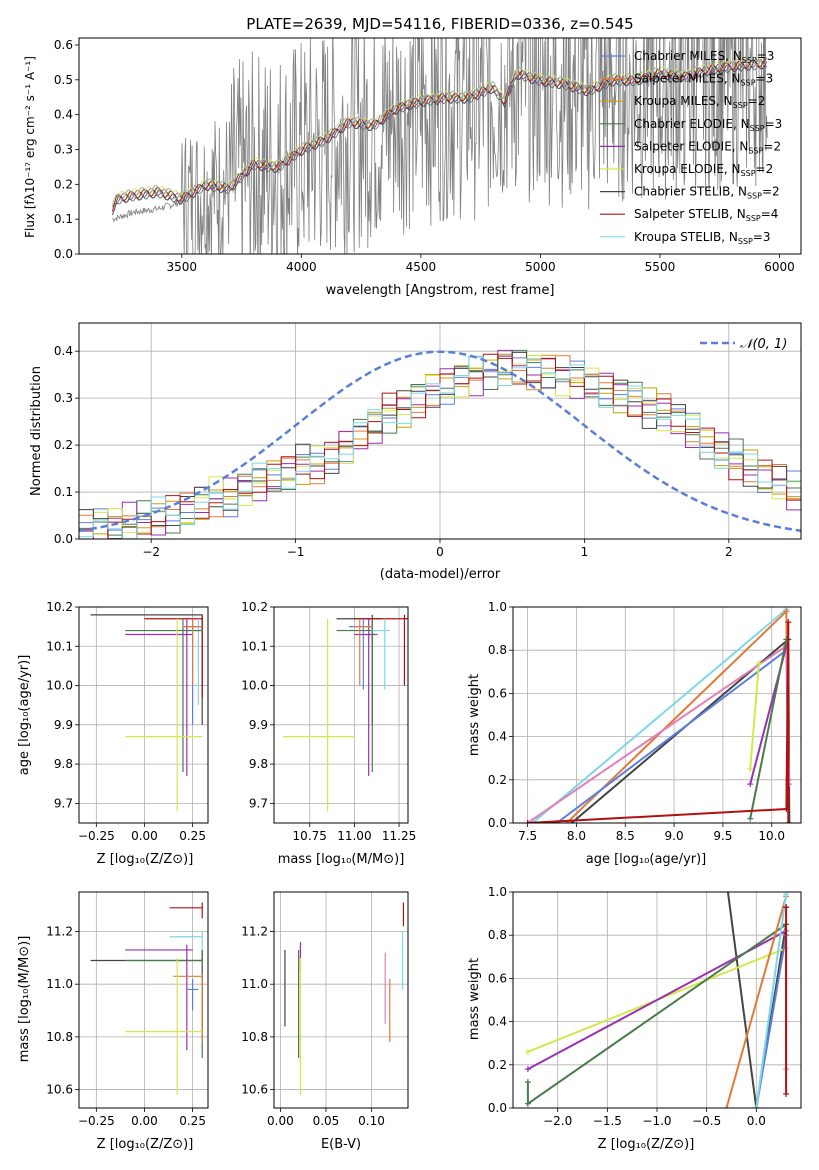 This screenshot has width=819, height=1170. I want to click on age-vs-metallicity-plot: −0.25 0.00 0.25 9.7 9.8 9.9 10.0 10.1 10.2, so click(127, 721).